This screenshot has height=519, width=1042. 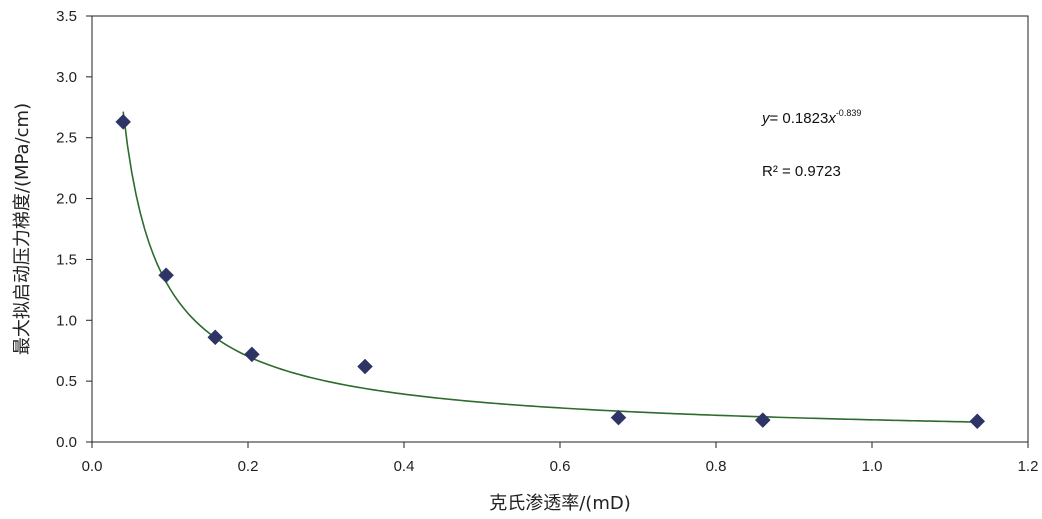 I want to click on y-axis-title: 最大拟启动压力梯度/(MPa/cm), so click(x=22, y=229).